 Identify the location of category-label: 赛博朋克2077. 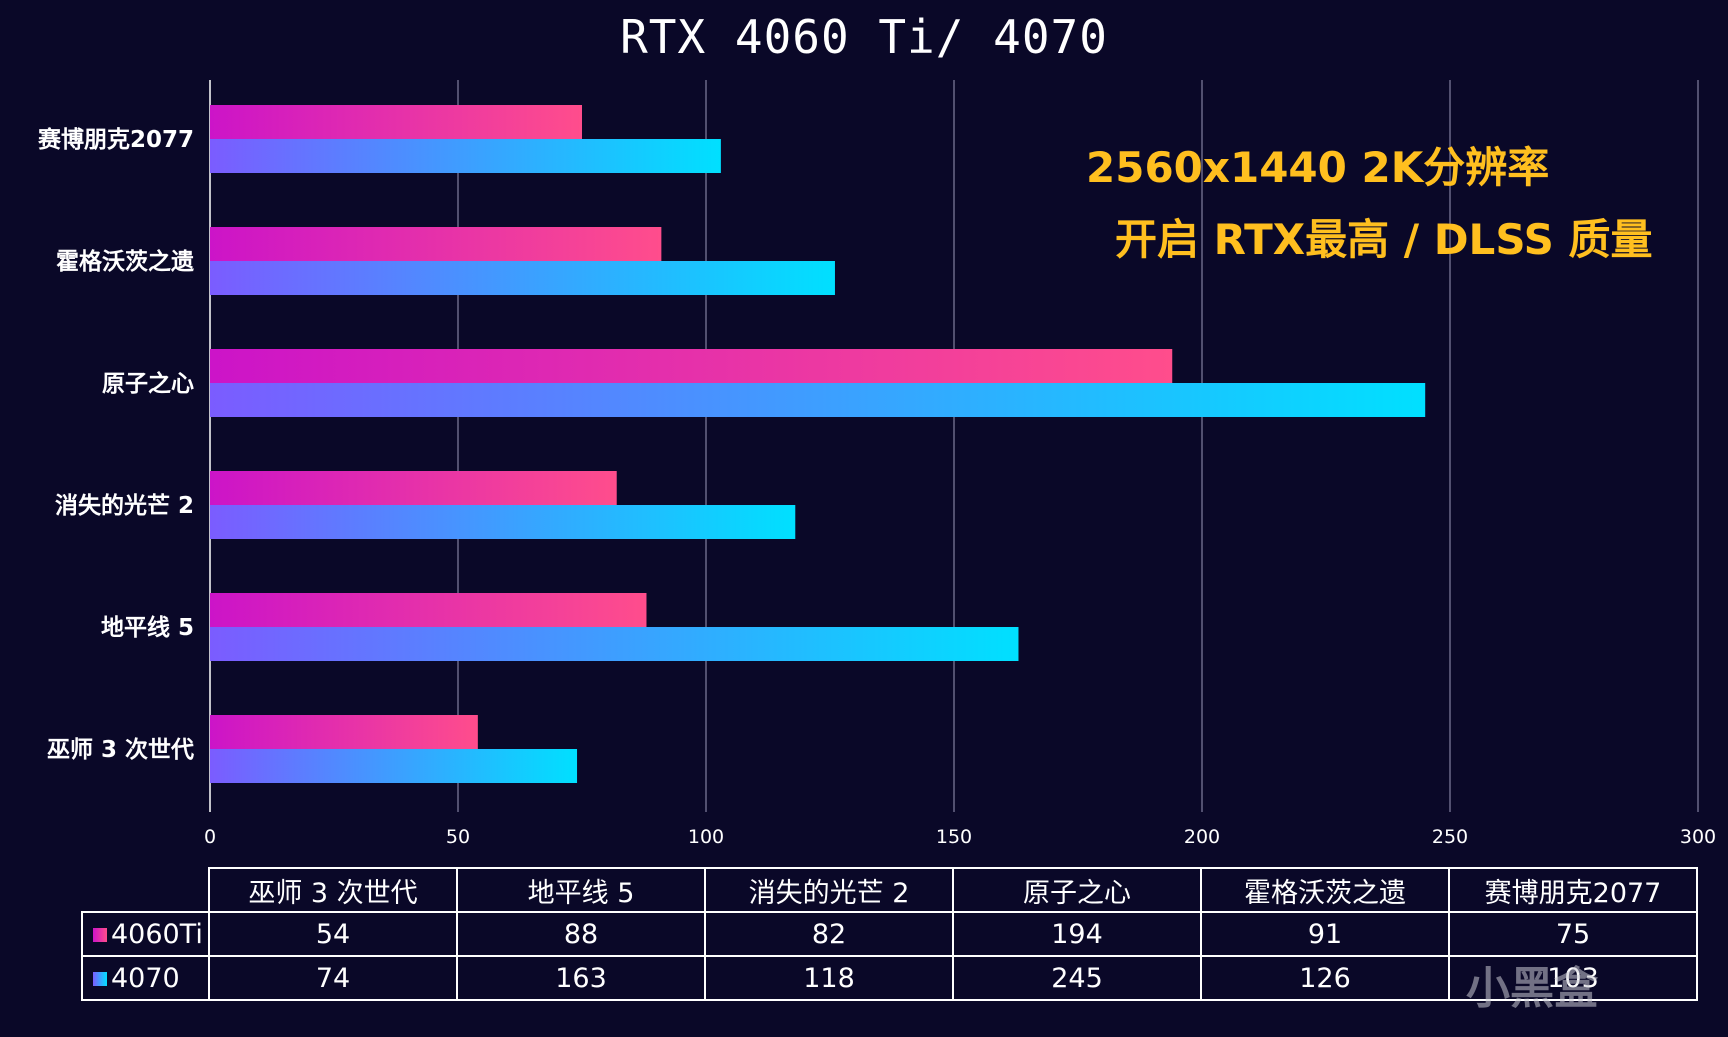
(115, 139).